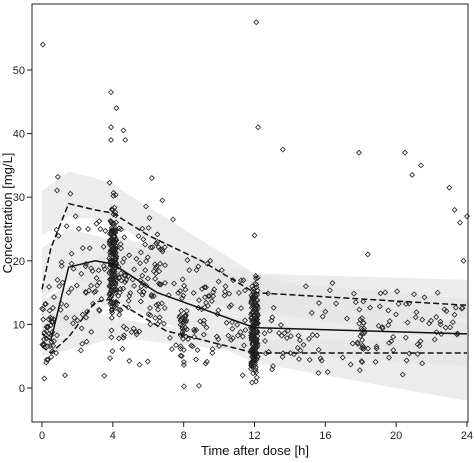  What do you see at coordinates (22, 389) in the screenshot?
I see `y-tick-label: 0` at bounding box center [22, 389].